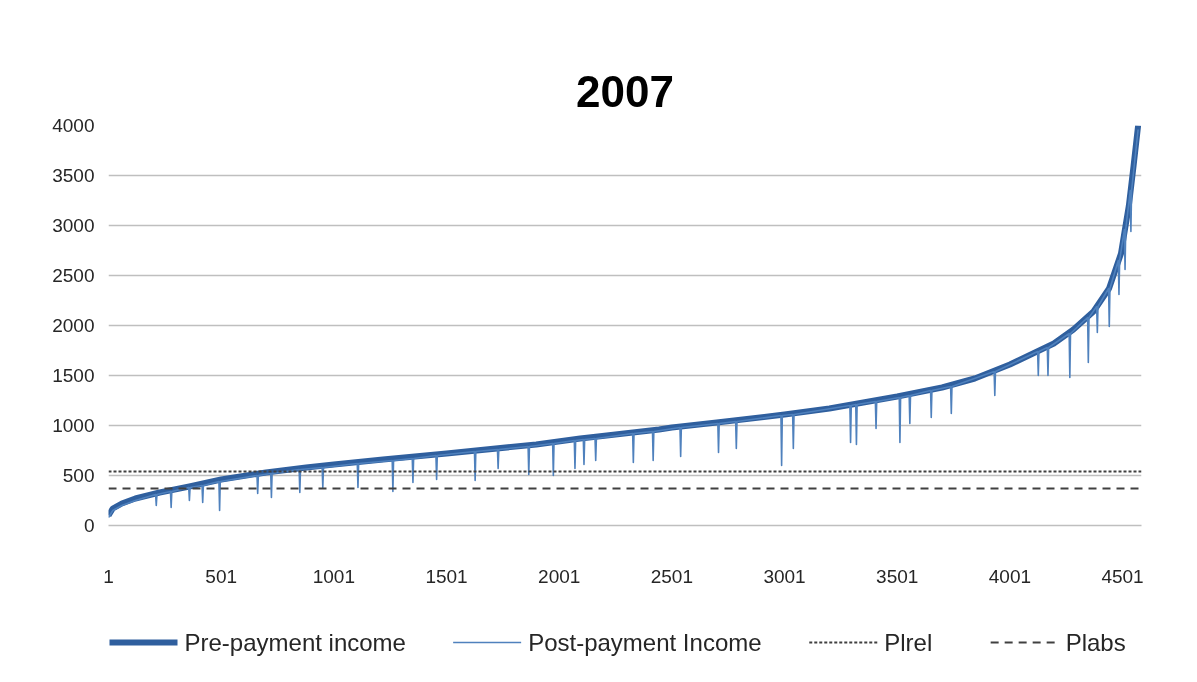  I want to click on y-tick-label: 4000, so click(73, 125).